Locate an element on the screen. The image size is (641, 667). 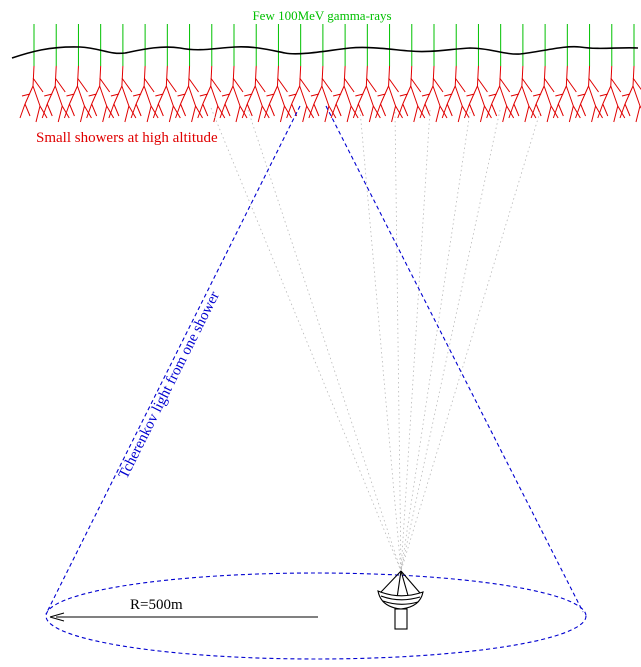
gamma-rays-label: Few 100MeV gamma-rays is located at coordinates (321, 15).